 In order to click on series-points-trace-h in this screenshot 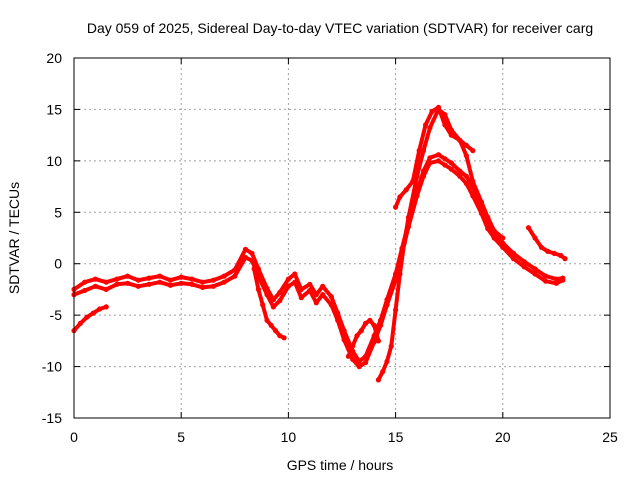, I will do `click(363, 338)`.